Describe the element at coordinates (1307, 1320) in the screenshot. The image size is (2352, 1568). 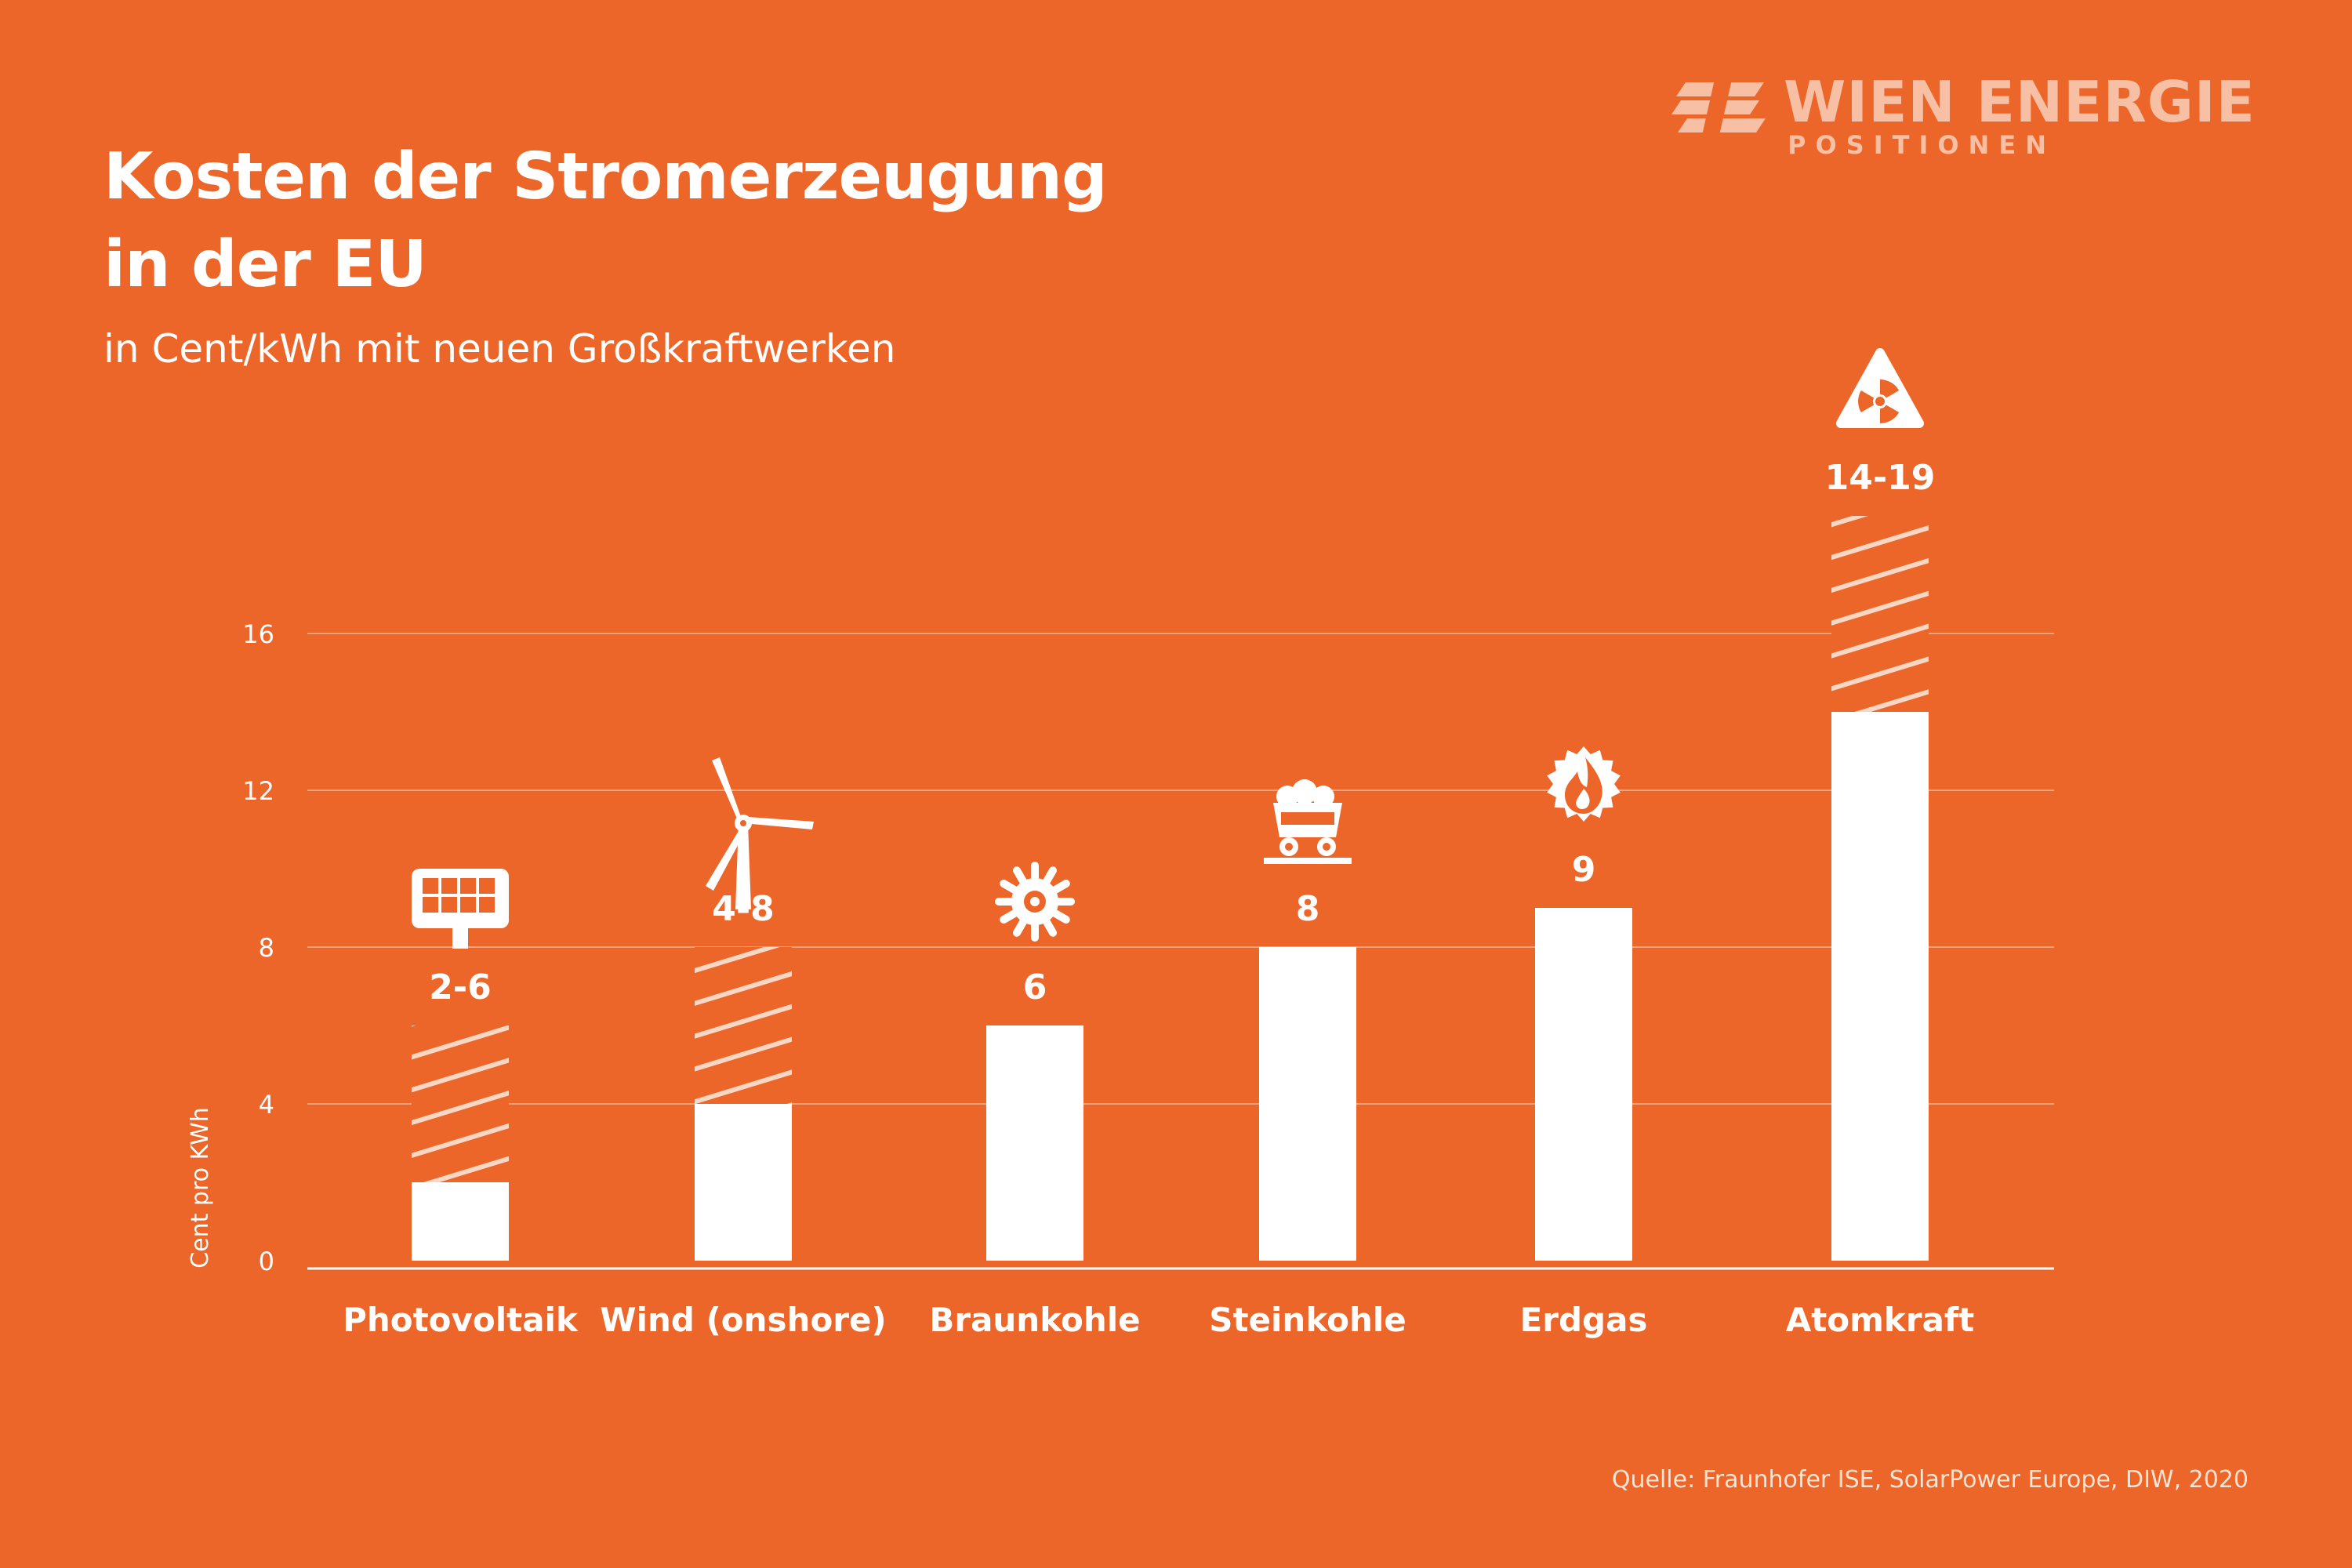
I see `x-tick-label: Steinkohle` at that location.